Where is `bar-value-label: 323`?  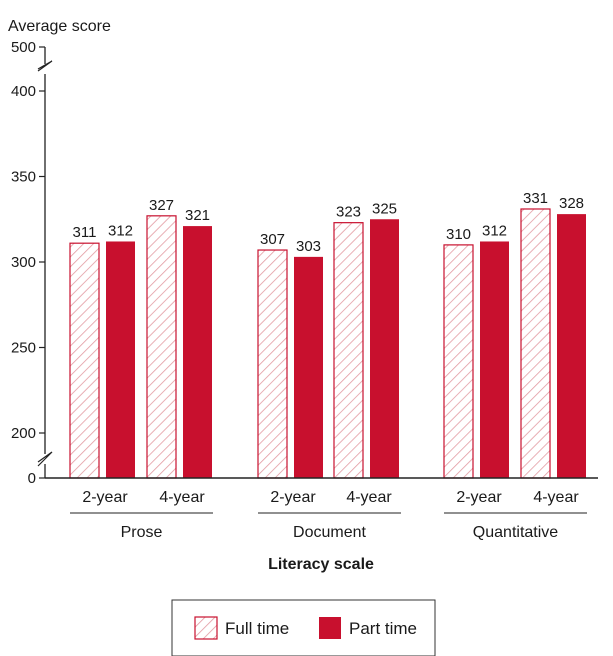 bar-value-label: 323 is located at coordinates (348, 212).